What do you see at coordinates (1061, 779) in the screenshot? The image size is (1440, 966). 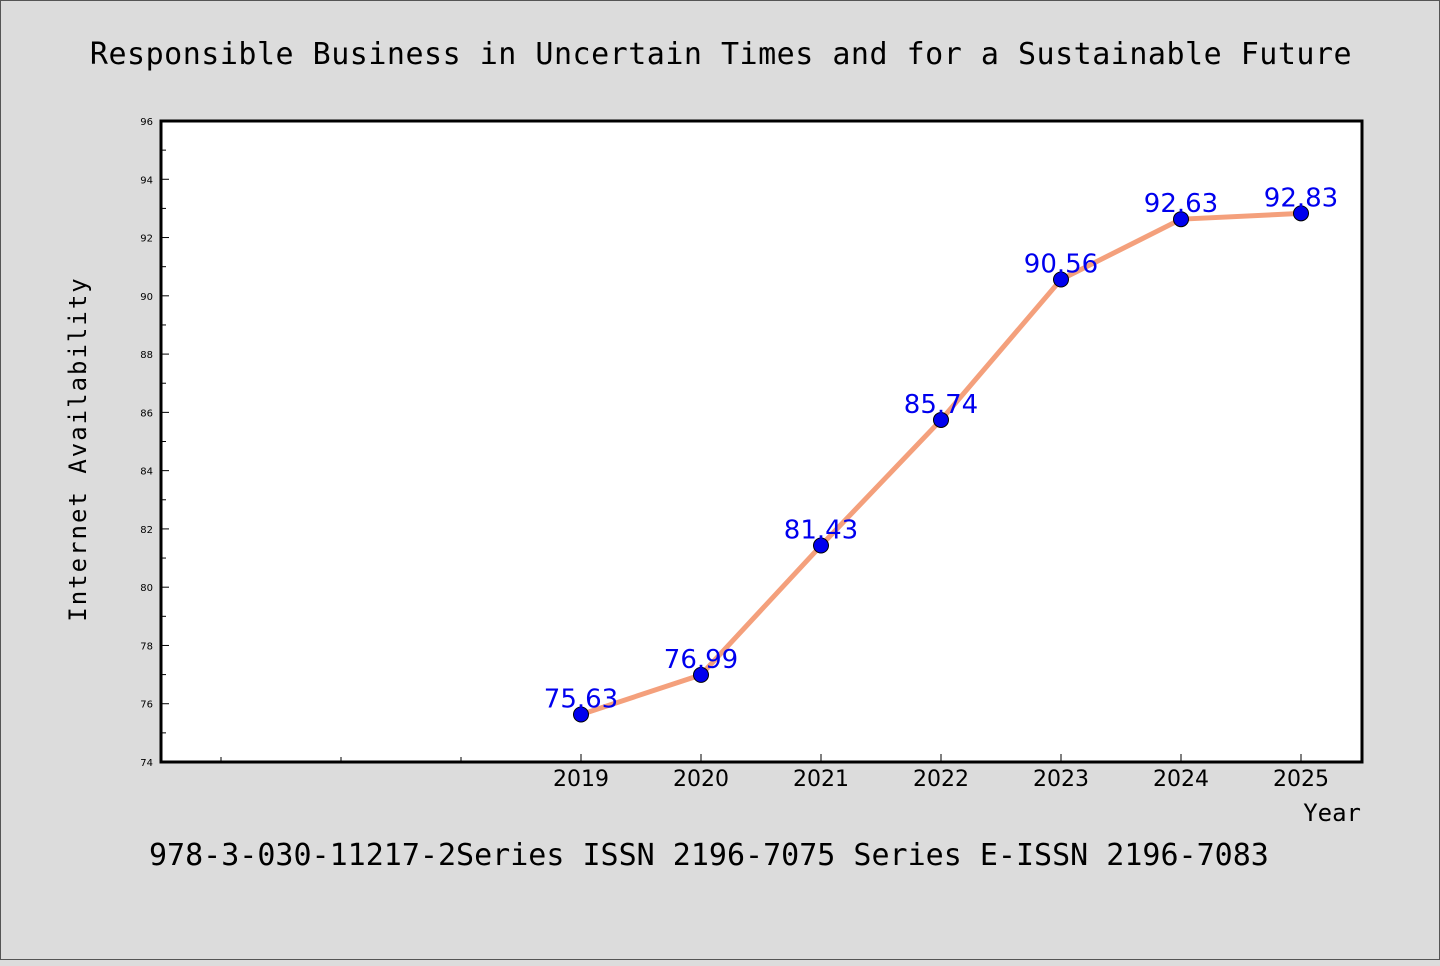 I see `x-tick-label: 2023` at bounding box center [1061, 779].